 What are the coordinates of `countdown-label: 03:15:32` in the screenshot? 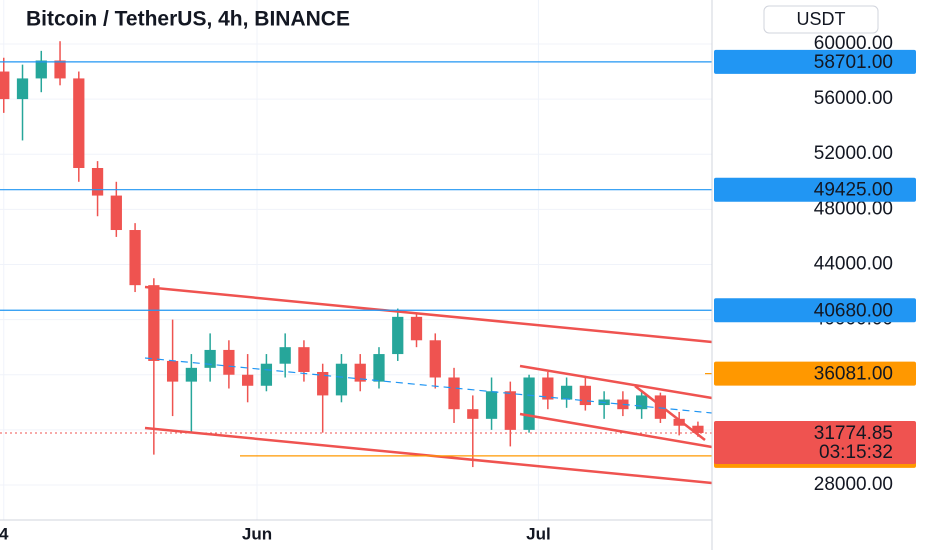 It's located at (856, 452).